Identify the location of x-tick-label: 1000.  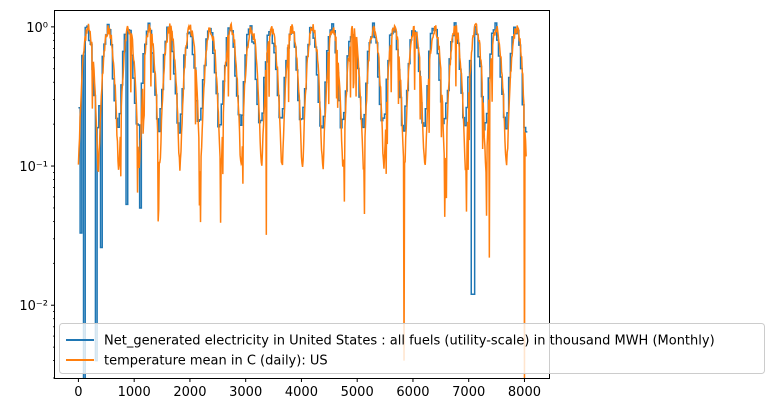
(134, 392).